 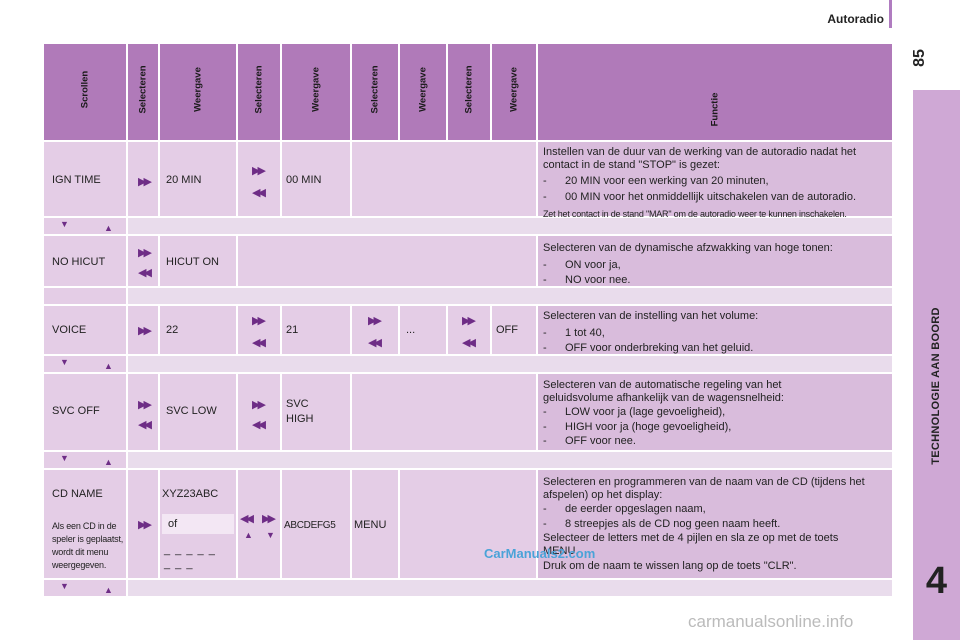 What do you see at coordinates (316, 330) in the screenshot?
I see `voice-v2-cell: 21` at bounding box center [316, 330].